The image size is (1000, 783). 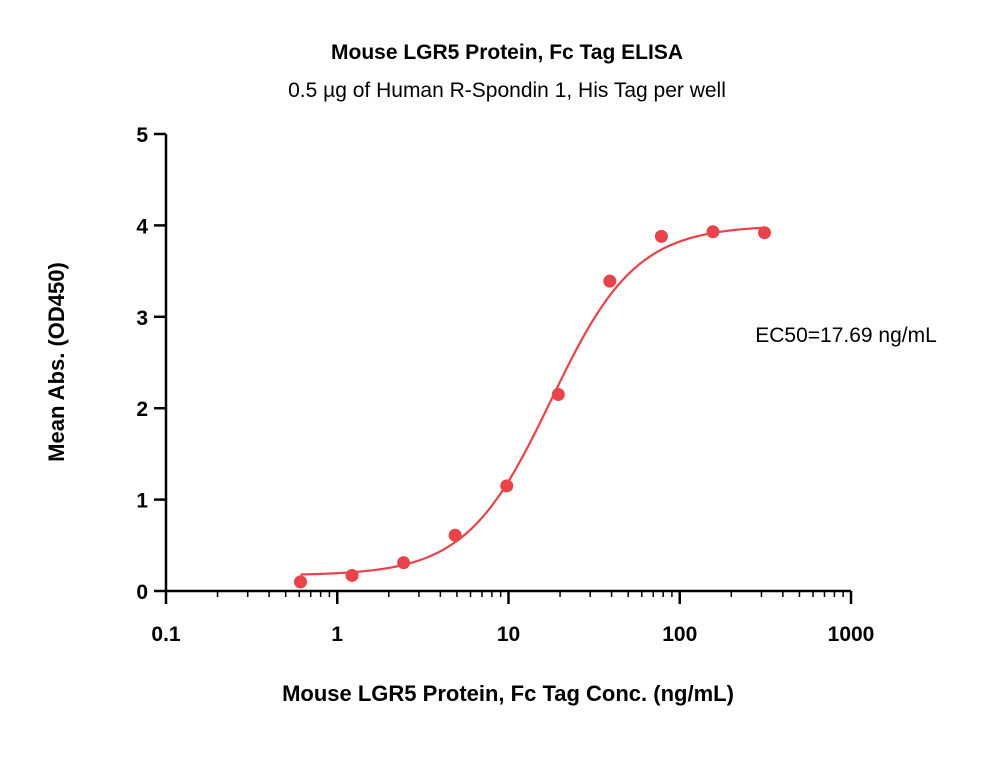 What do you see at coordinates (851, 634) in the screenshot?
I see `x-tick-label: 1000` at bounding box center [851, 634].